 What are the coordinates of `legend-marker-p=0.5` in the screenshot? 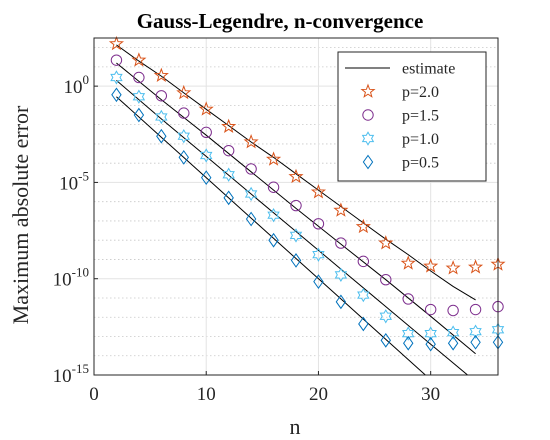 It's located at (368, 162).